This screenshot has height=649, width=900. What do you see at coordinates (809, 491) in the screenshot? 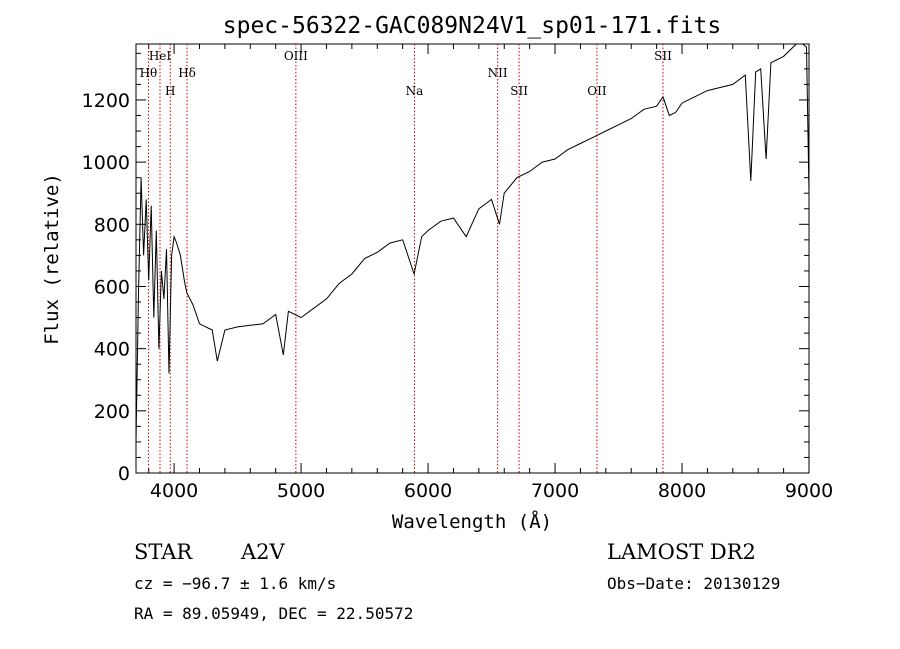
I see `x-tick-label: 9000` at bounding box center [809, 491].